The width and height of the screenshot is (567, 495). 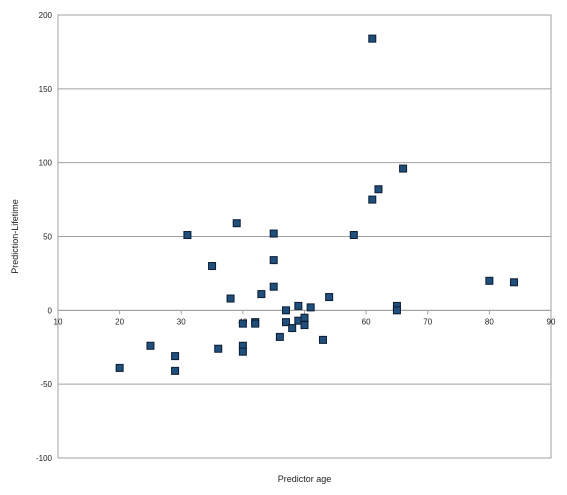 What do you see at coordinates (50, 310) in the screenshot?
I see `y-tick-label: 0` at bounding box center [50, 310].